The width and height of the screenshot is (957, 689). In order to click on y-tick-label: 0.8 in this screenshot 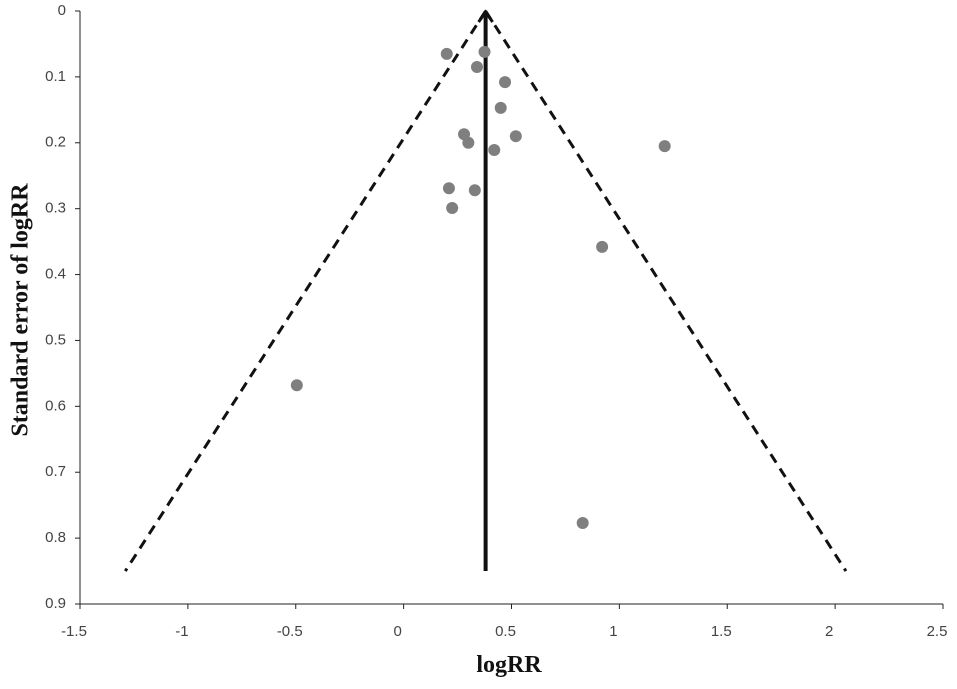, I will do `click(55, 537)`.